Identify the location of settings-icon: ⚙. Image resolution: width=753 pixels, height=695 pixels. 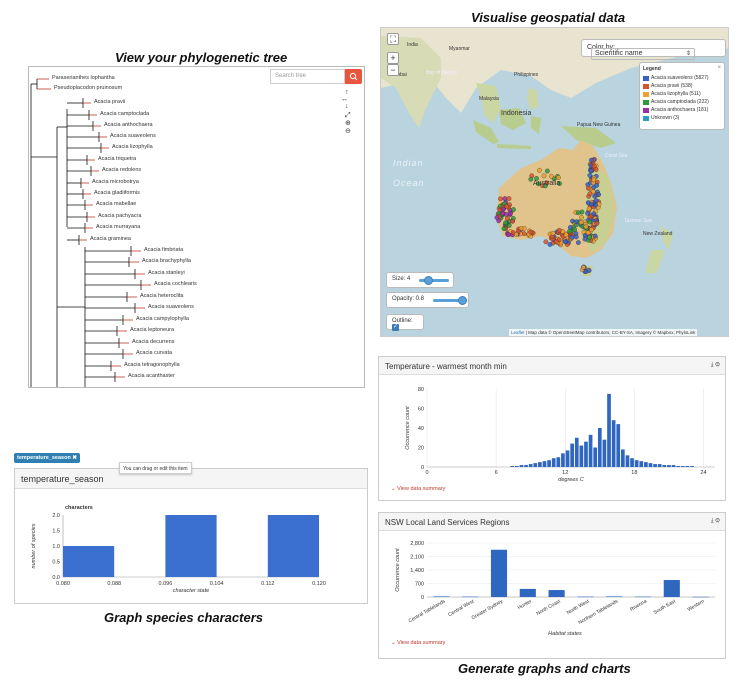
(717, 521).